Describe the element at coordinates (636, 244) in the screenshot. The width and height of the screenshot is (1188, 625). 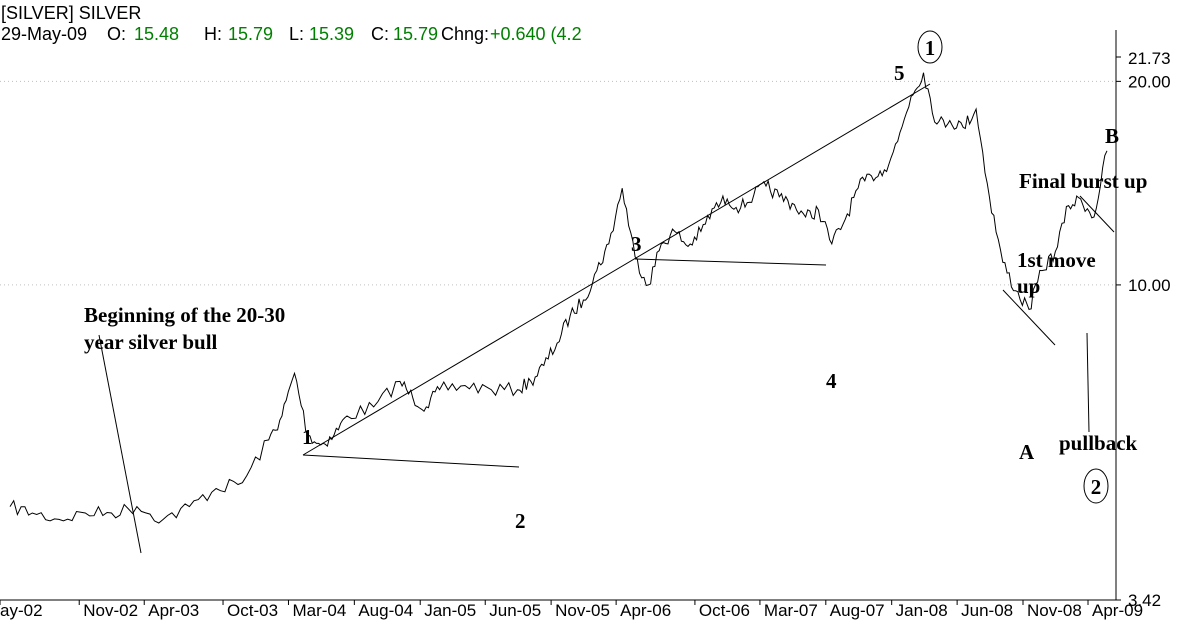
I see `wave-label-3: 3` at that location.